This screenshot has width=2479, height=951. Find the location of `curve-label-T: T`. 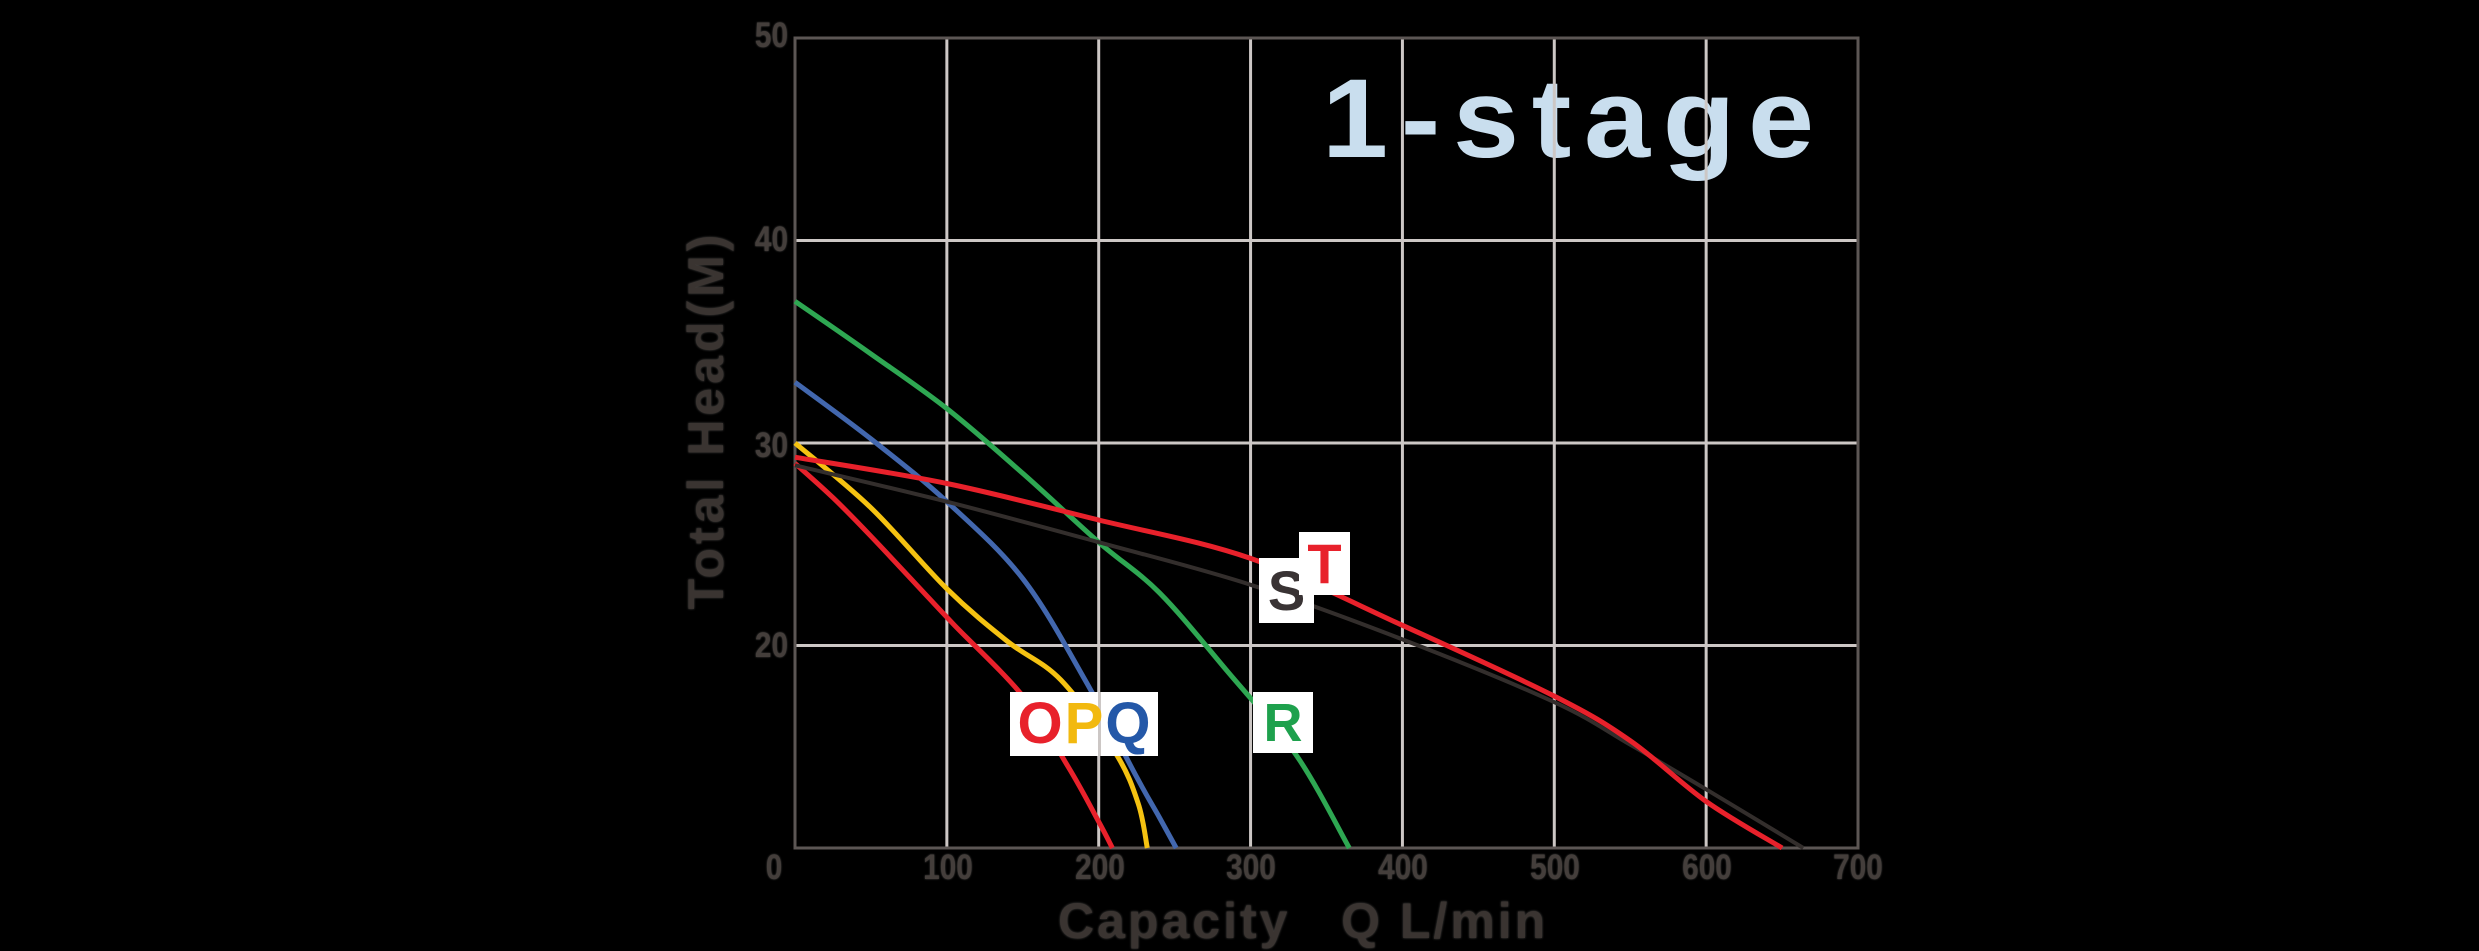

curve-label-T: T is located at coordinates (1324, 563).